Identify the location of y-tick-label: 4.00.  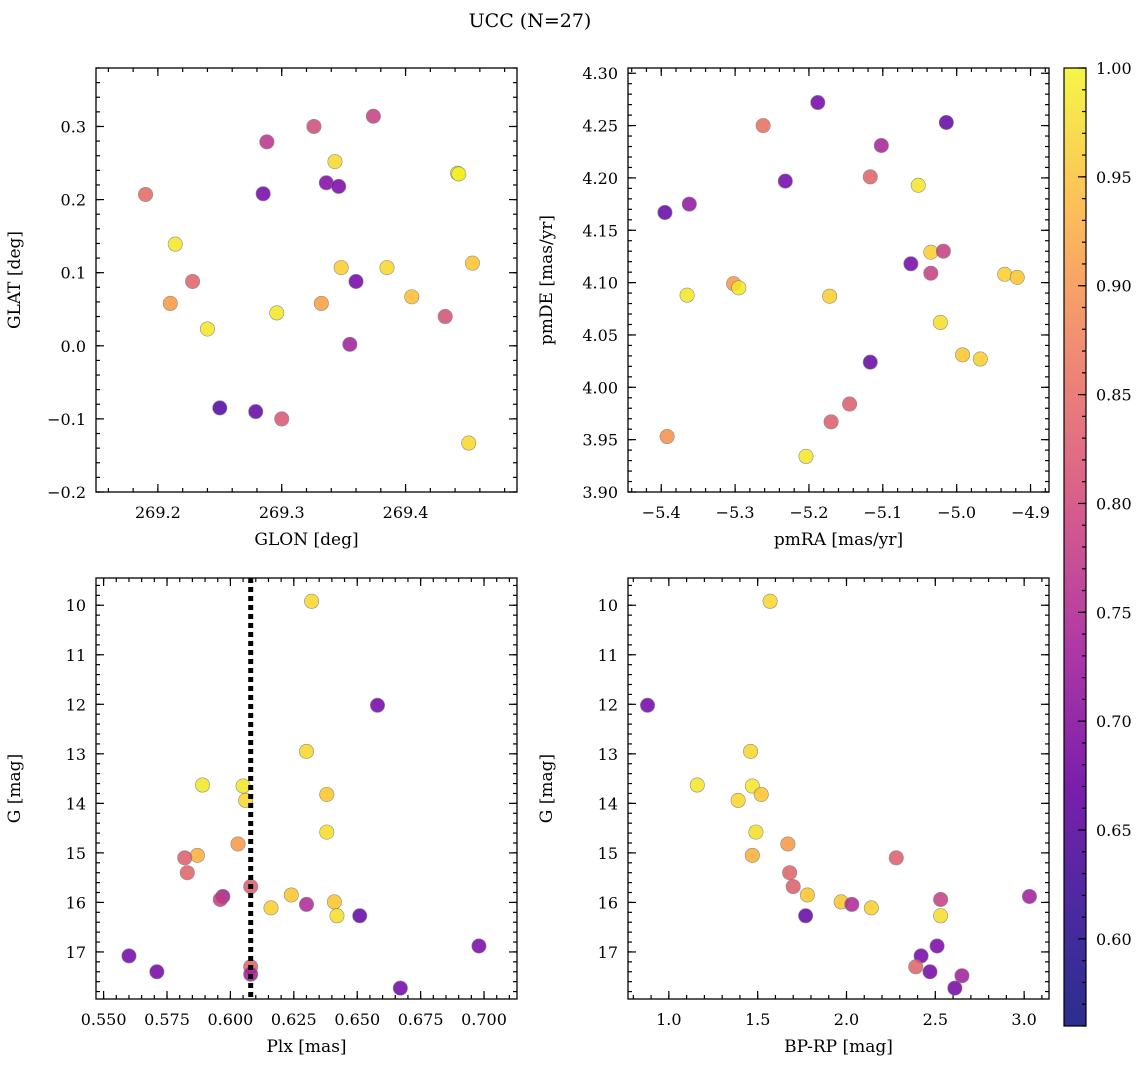
(600, 387).